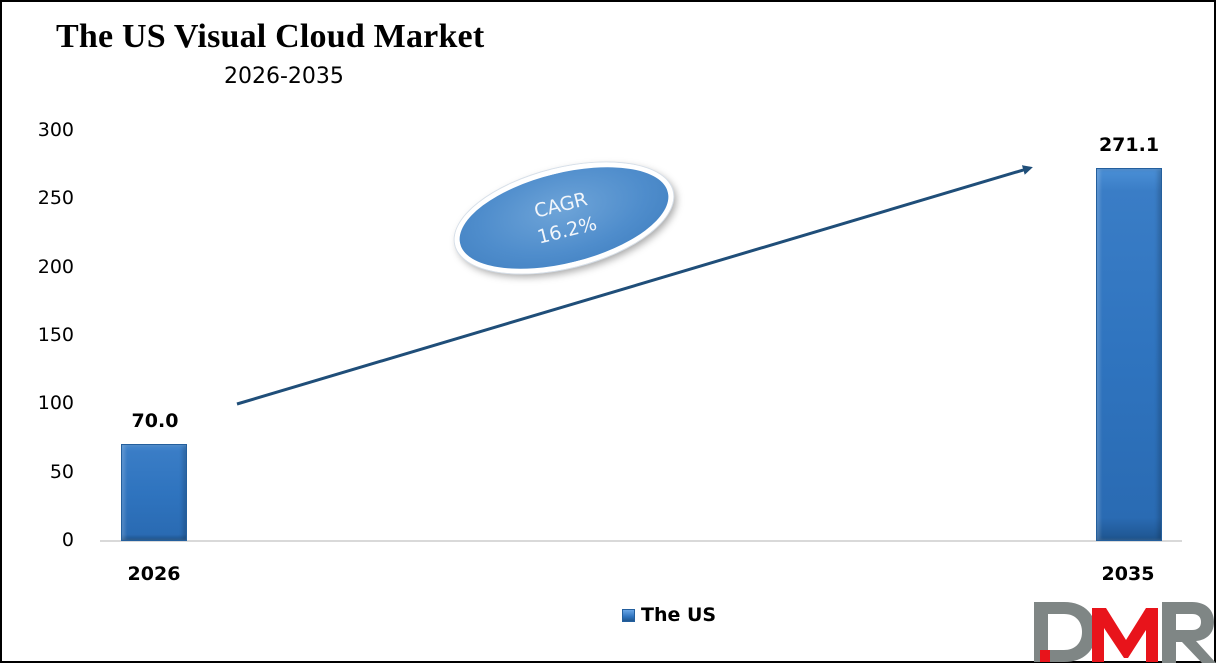 This screenshot has width=1216, height=663. What do you see at coordinates (155, 421) in the screenshot?
I see `bar-value-label: 70.0` at bounding box center [155, 421].